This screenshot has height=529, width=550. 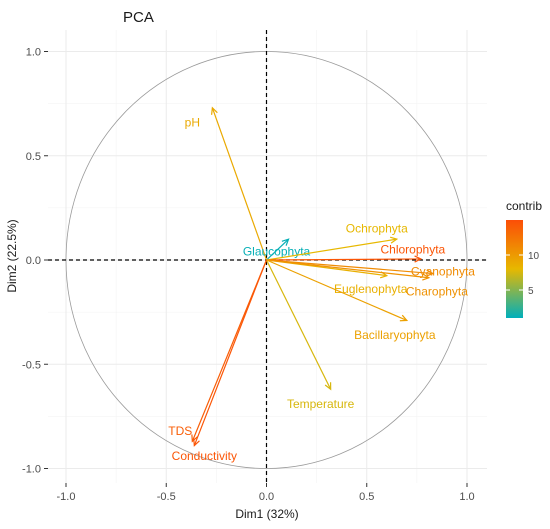 I want to click on vector-label-chlorophyta: Chlorophyta, so click(x=413, y=250).